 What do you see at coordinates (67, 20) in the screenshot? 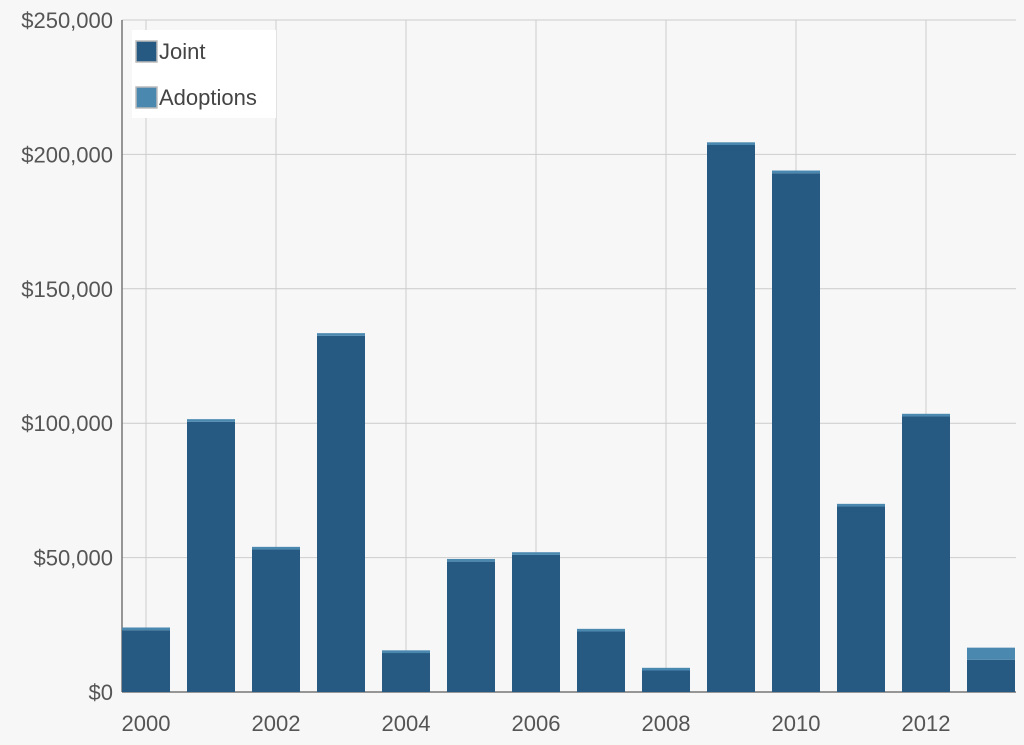
I see `y-tick-label: $250,000` at bounding box center [67, 20].